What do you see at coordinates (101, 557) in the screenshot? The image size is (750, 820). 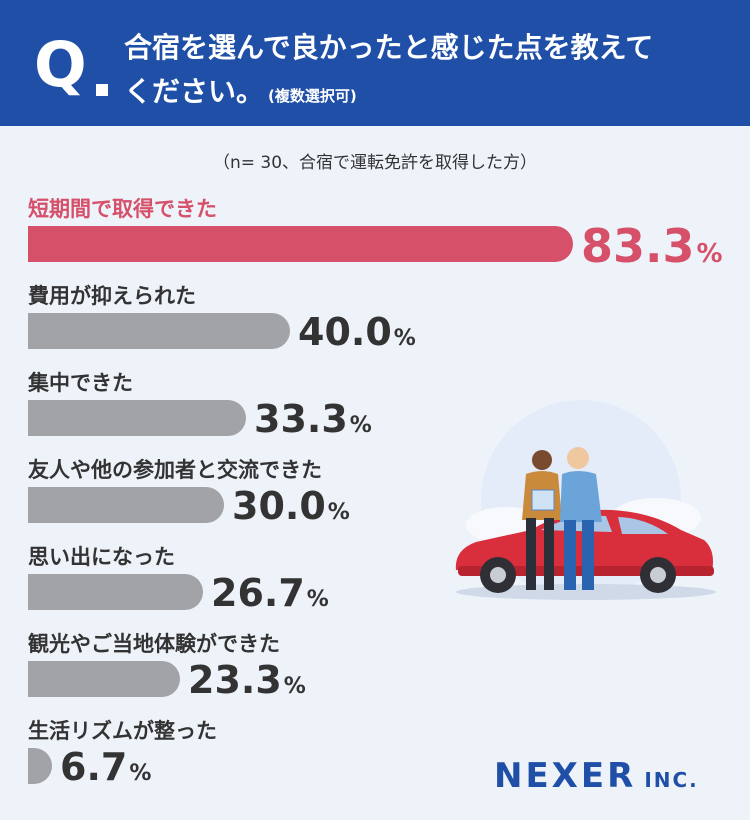 I see `category-label: 思い出になった` at bounding box center [101, 557].